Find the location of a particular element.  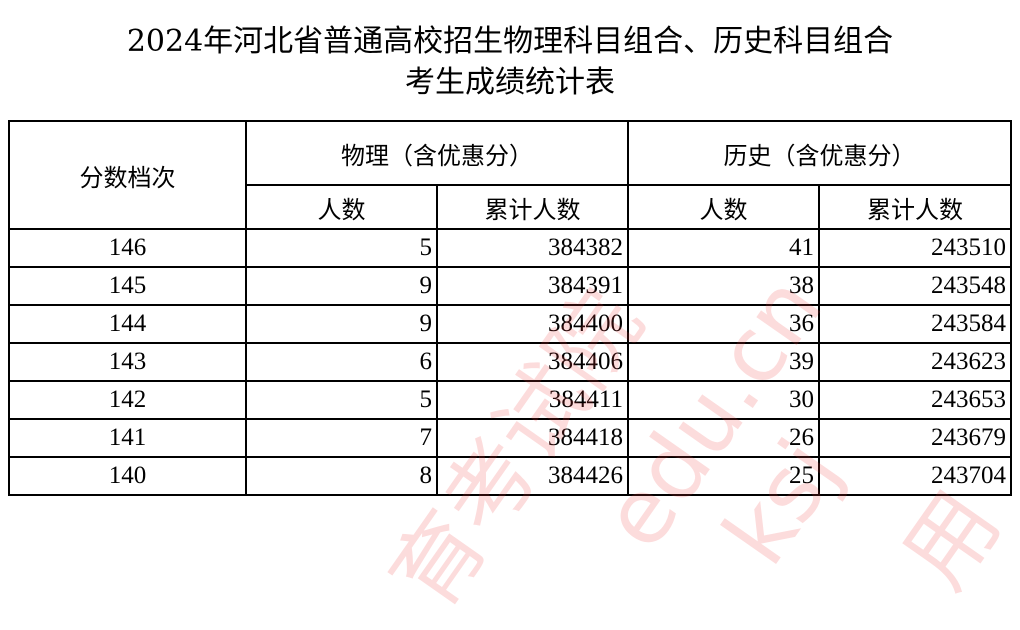

cell-score: 140 is located at coordinates (127, 476).